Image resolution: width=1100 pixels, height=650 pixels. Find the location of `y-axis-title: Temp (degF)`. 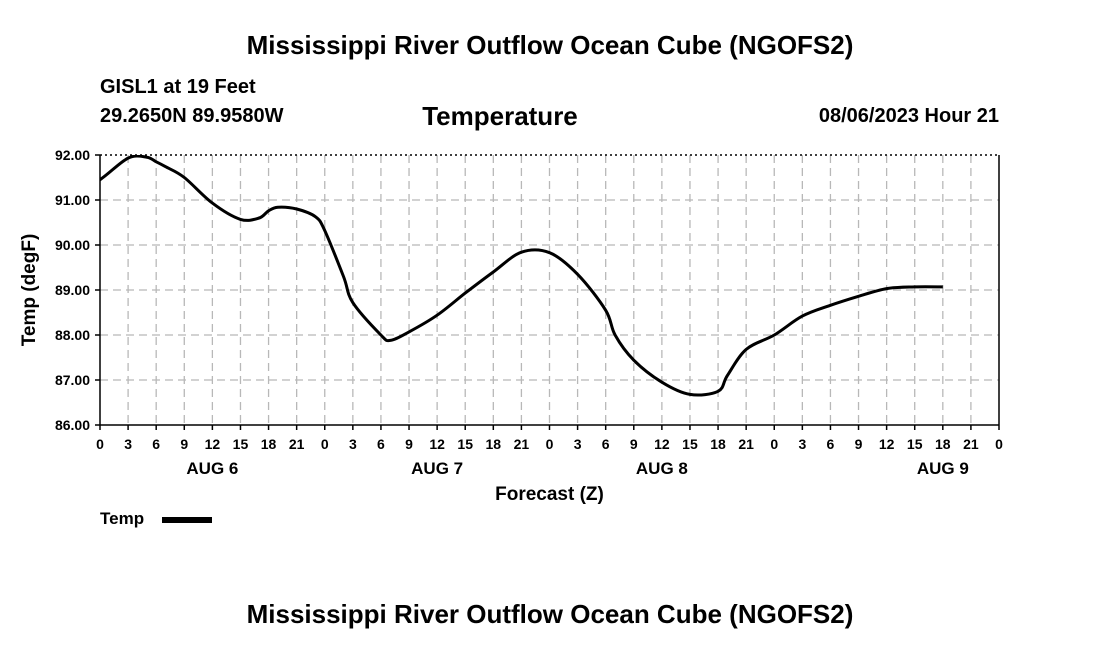

y-axis-title: Temp (degF) is located at coordinates (29, 290).